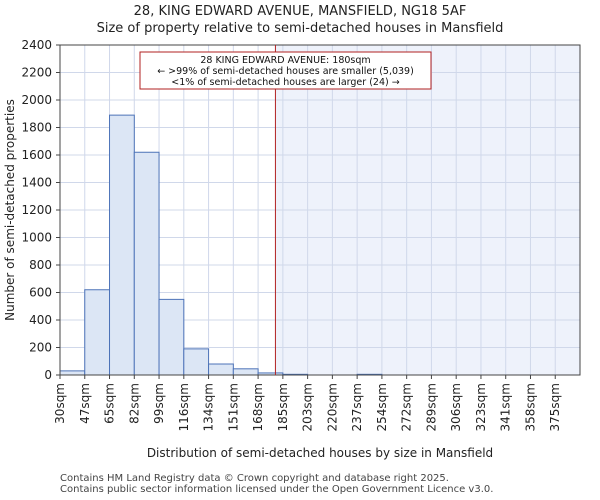 The height and width of the screenshot is (500, 600). Describe the element at coordinates (481, 407) in the screenshot. I see `x-tick-label: 323sqm` at that location.